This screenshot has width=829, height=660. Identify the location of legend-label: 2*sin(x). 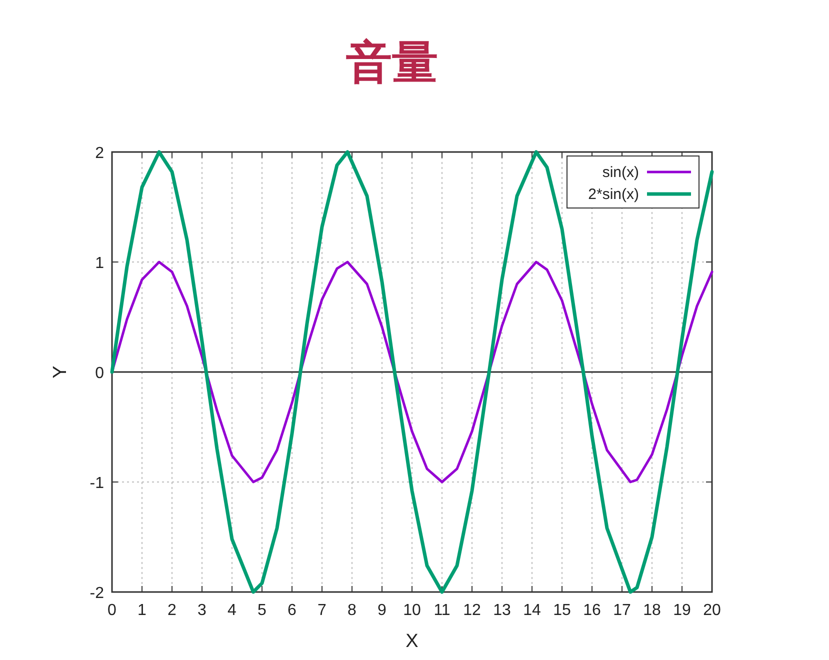
(613, 194).